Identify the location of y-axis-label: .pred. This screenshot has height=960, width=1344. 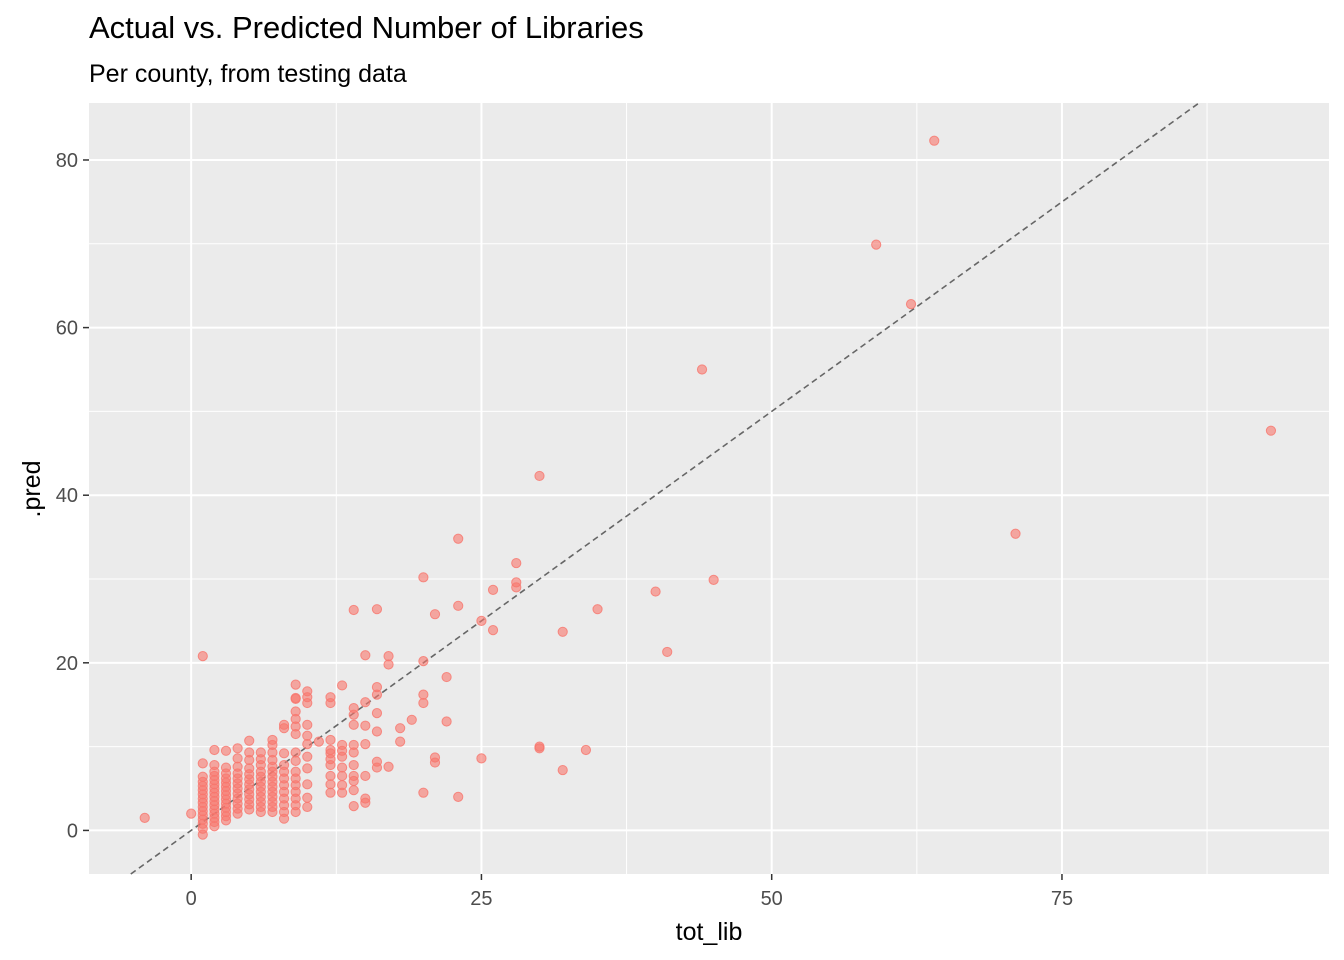
(32, 489).